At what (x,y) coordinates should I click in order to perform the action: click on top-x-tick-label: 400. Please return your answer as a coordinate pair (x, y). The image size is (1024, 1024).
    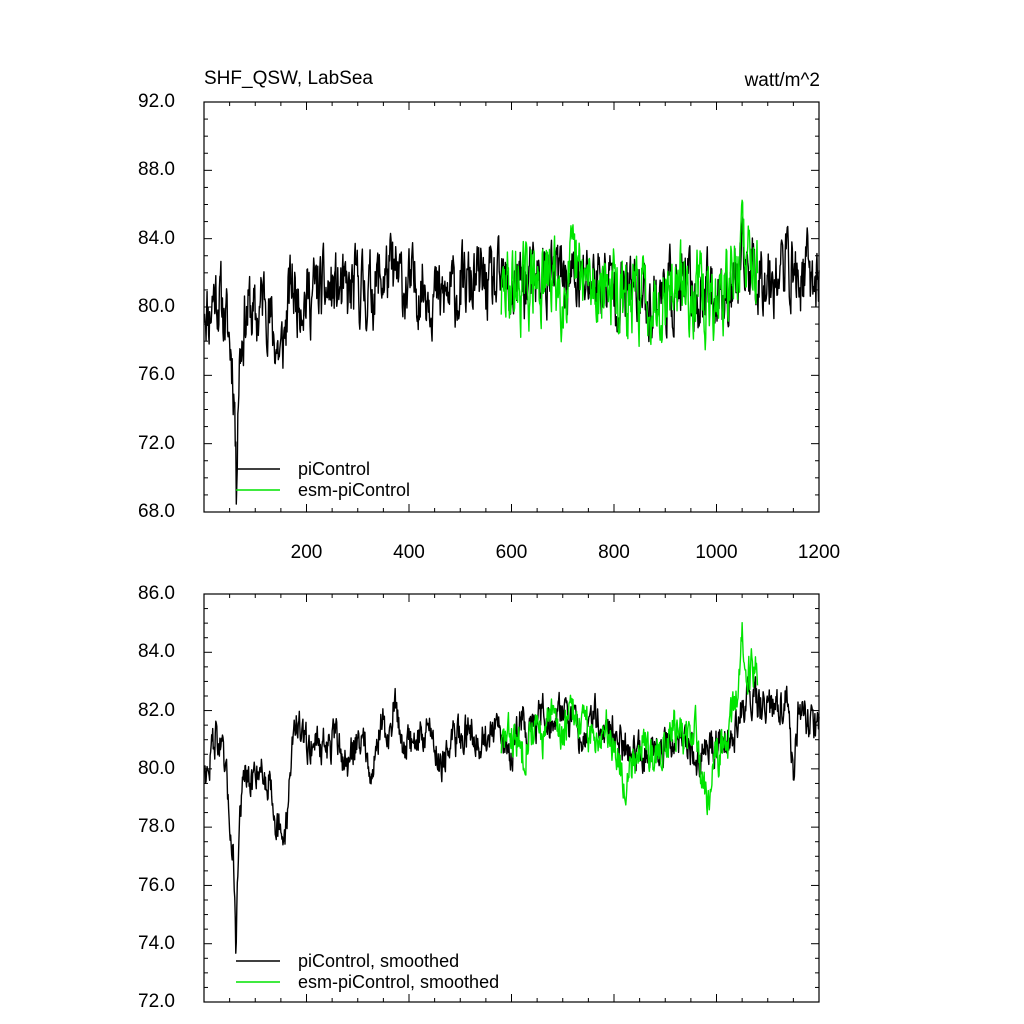
    Looking at the image, I should click on (409, 552).